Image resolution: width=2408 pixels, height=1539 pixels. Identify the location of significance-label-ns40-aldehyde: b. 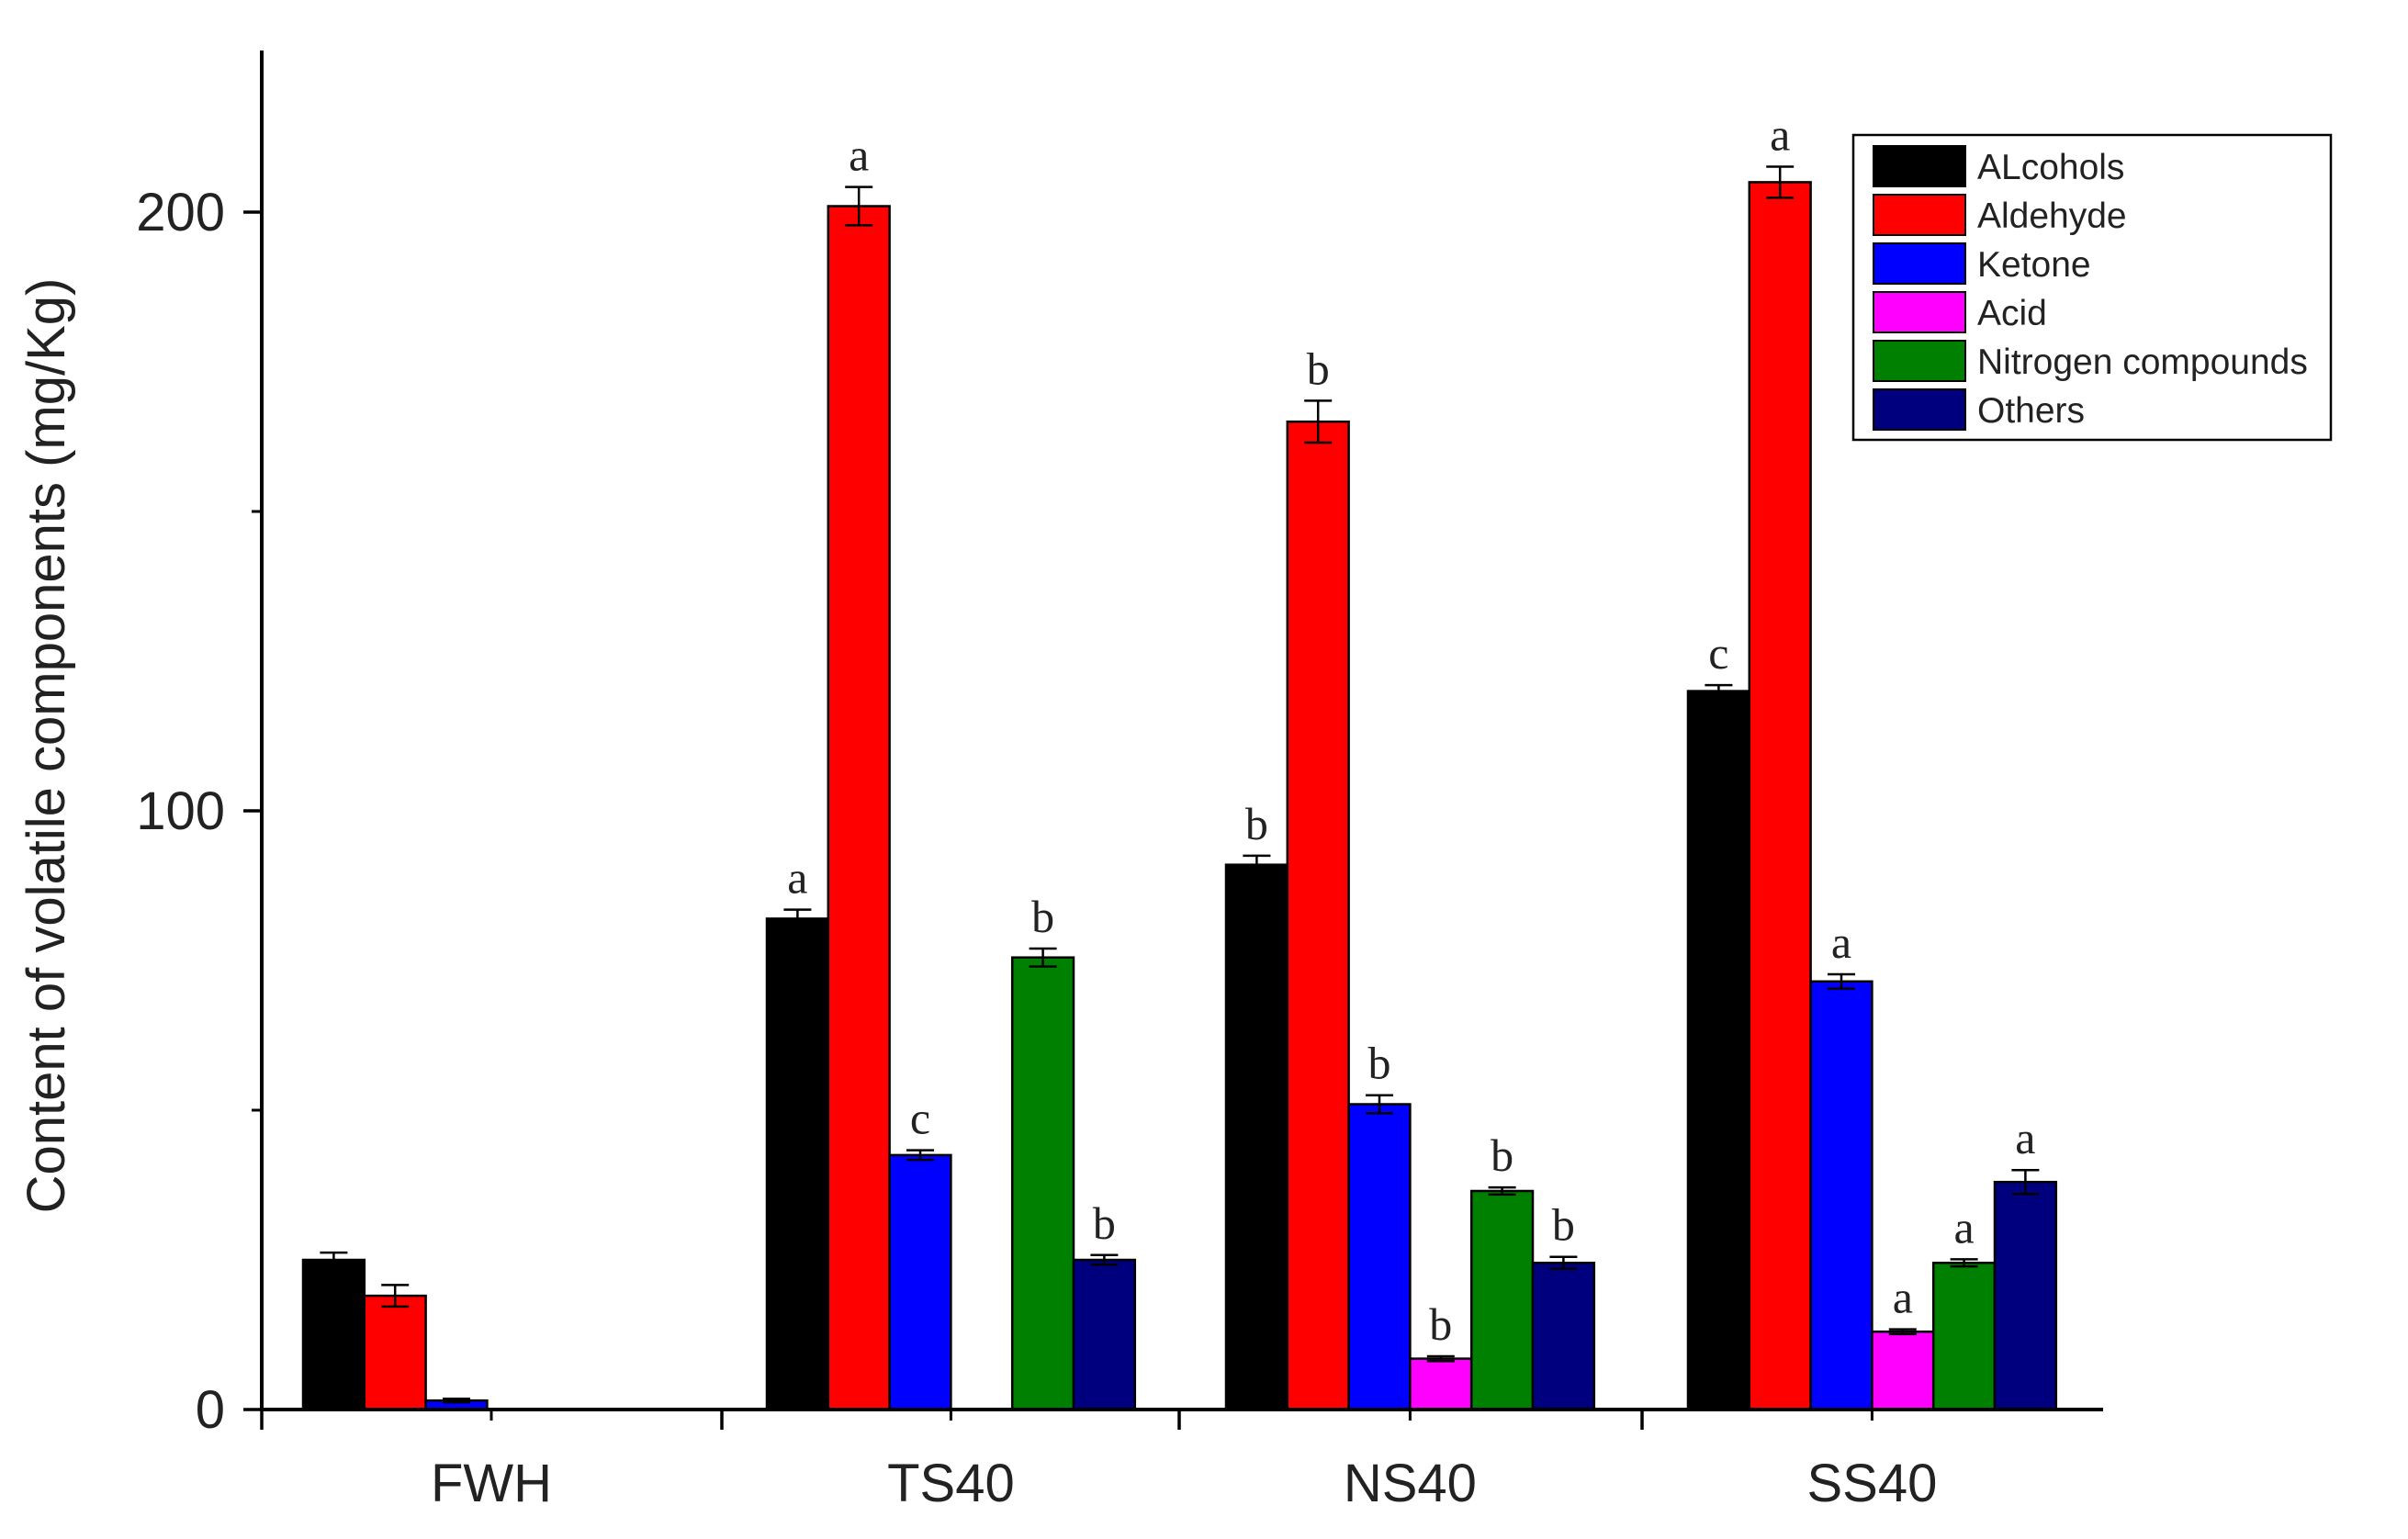
(1318, 368).